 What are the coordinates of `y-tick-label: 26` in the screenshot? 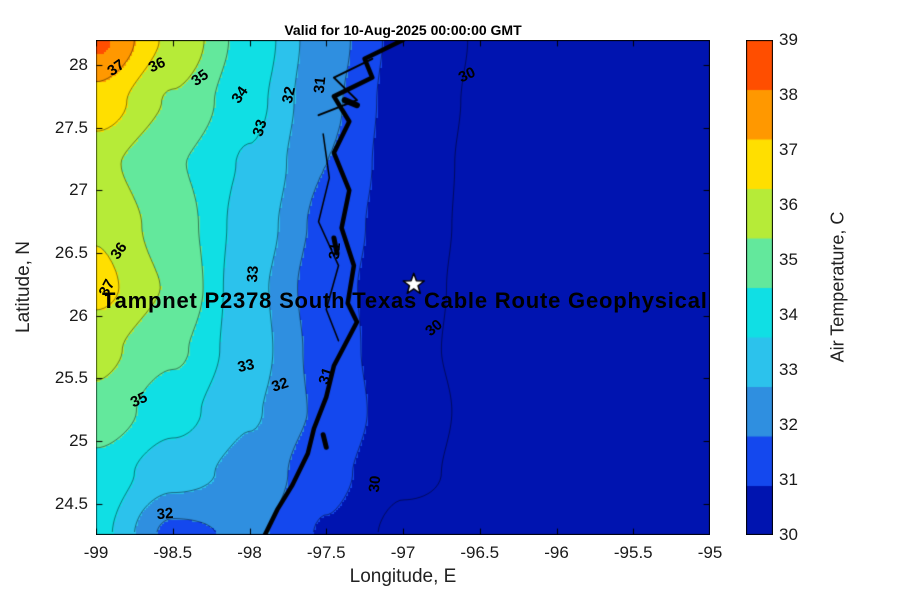 It's located at (78, 315).